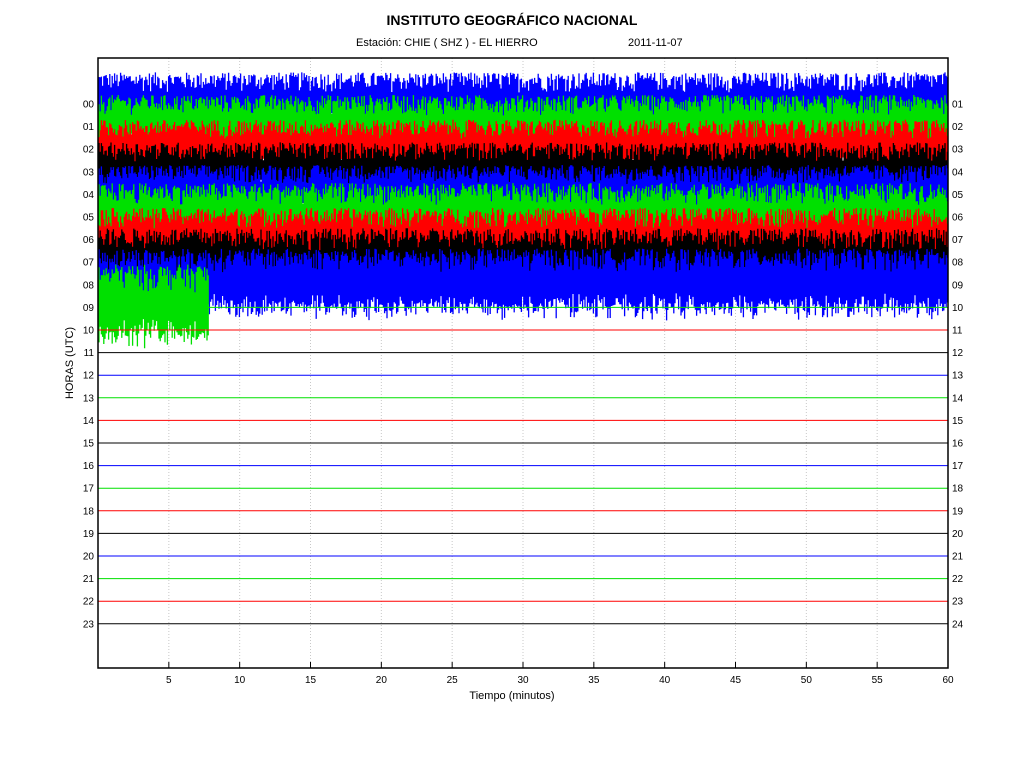  I want to click on hour-label-right: 05, so click(958, 195).